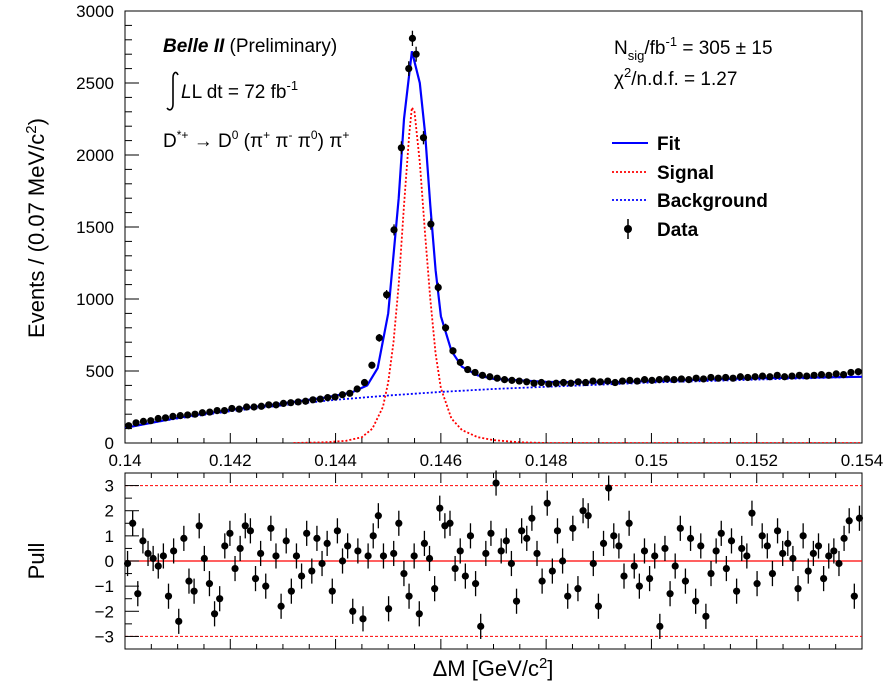 The width and height of the screenshot is (888, 687). I want to click on main-y-tick-label: 1000, so click(95, 299).